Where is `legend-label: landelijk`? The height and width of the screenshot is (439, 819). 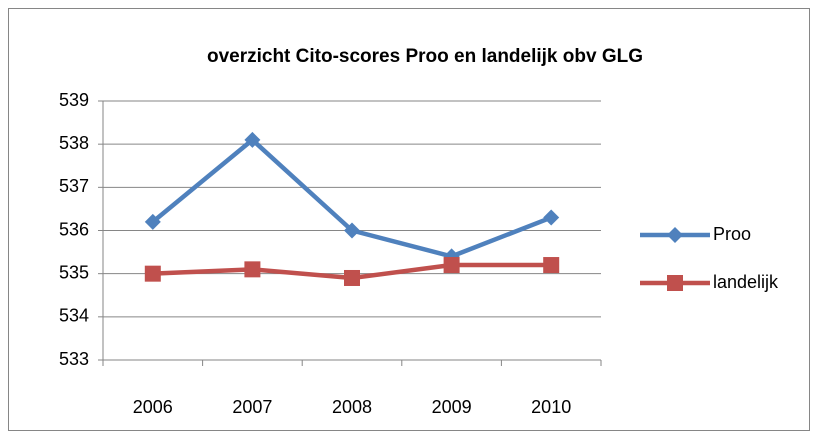 legend-label: landelijk is located at coordinates (746, 282).